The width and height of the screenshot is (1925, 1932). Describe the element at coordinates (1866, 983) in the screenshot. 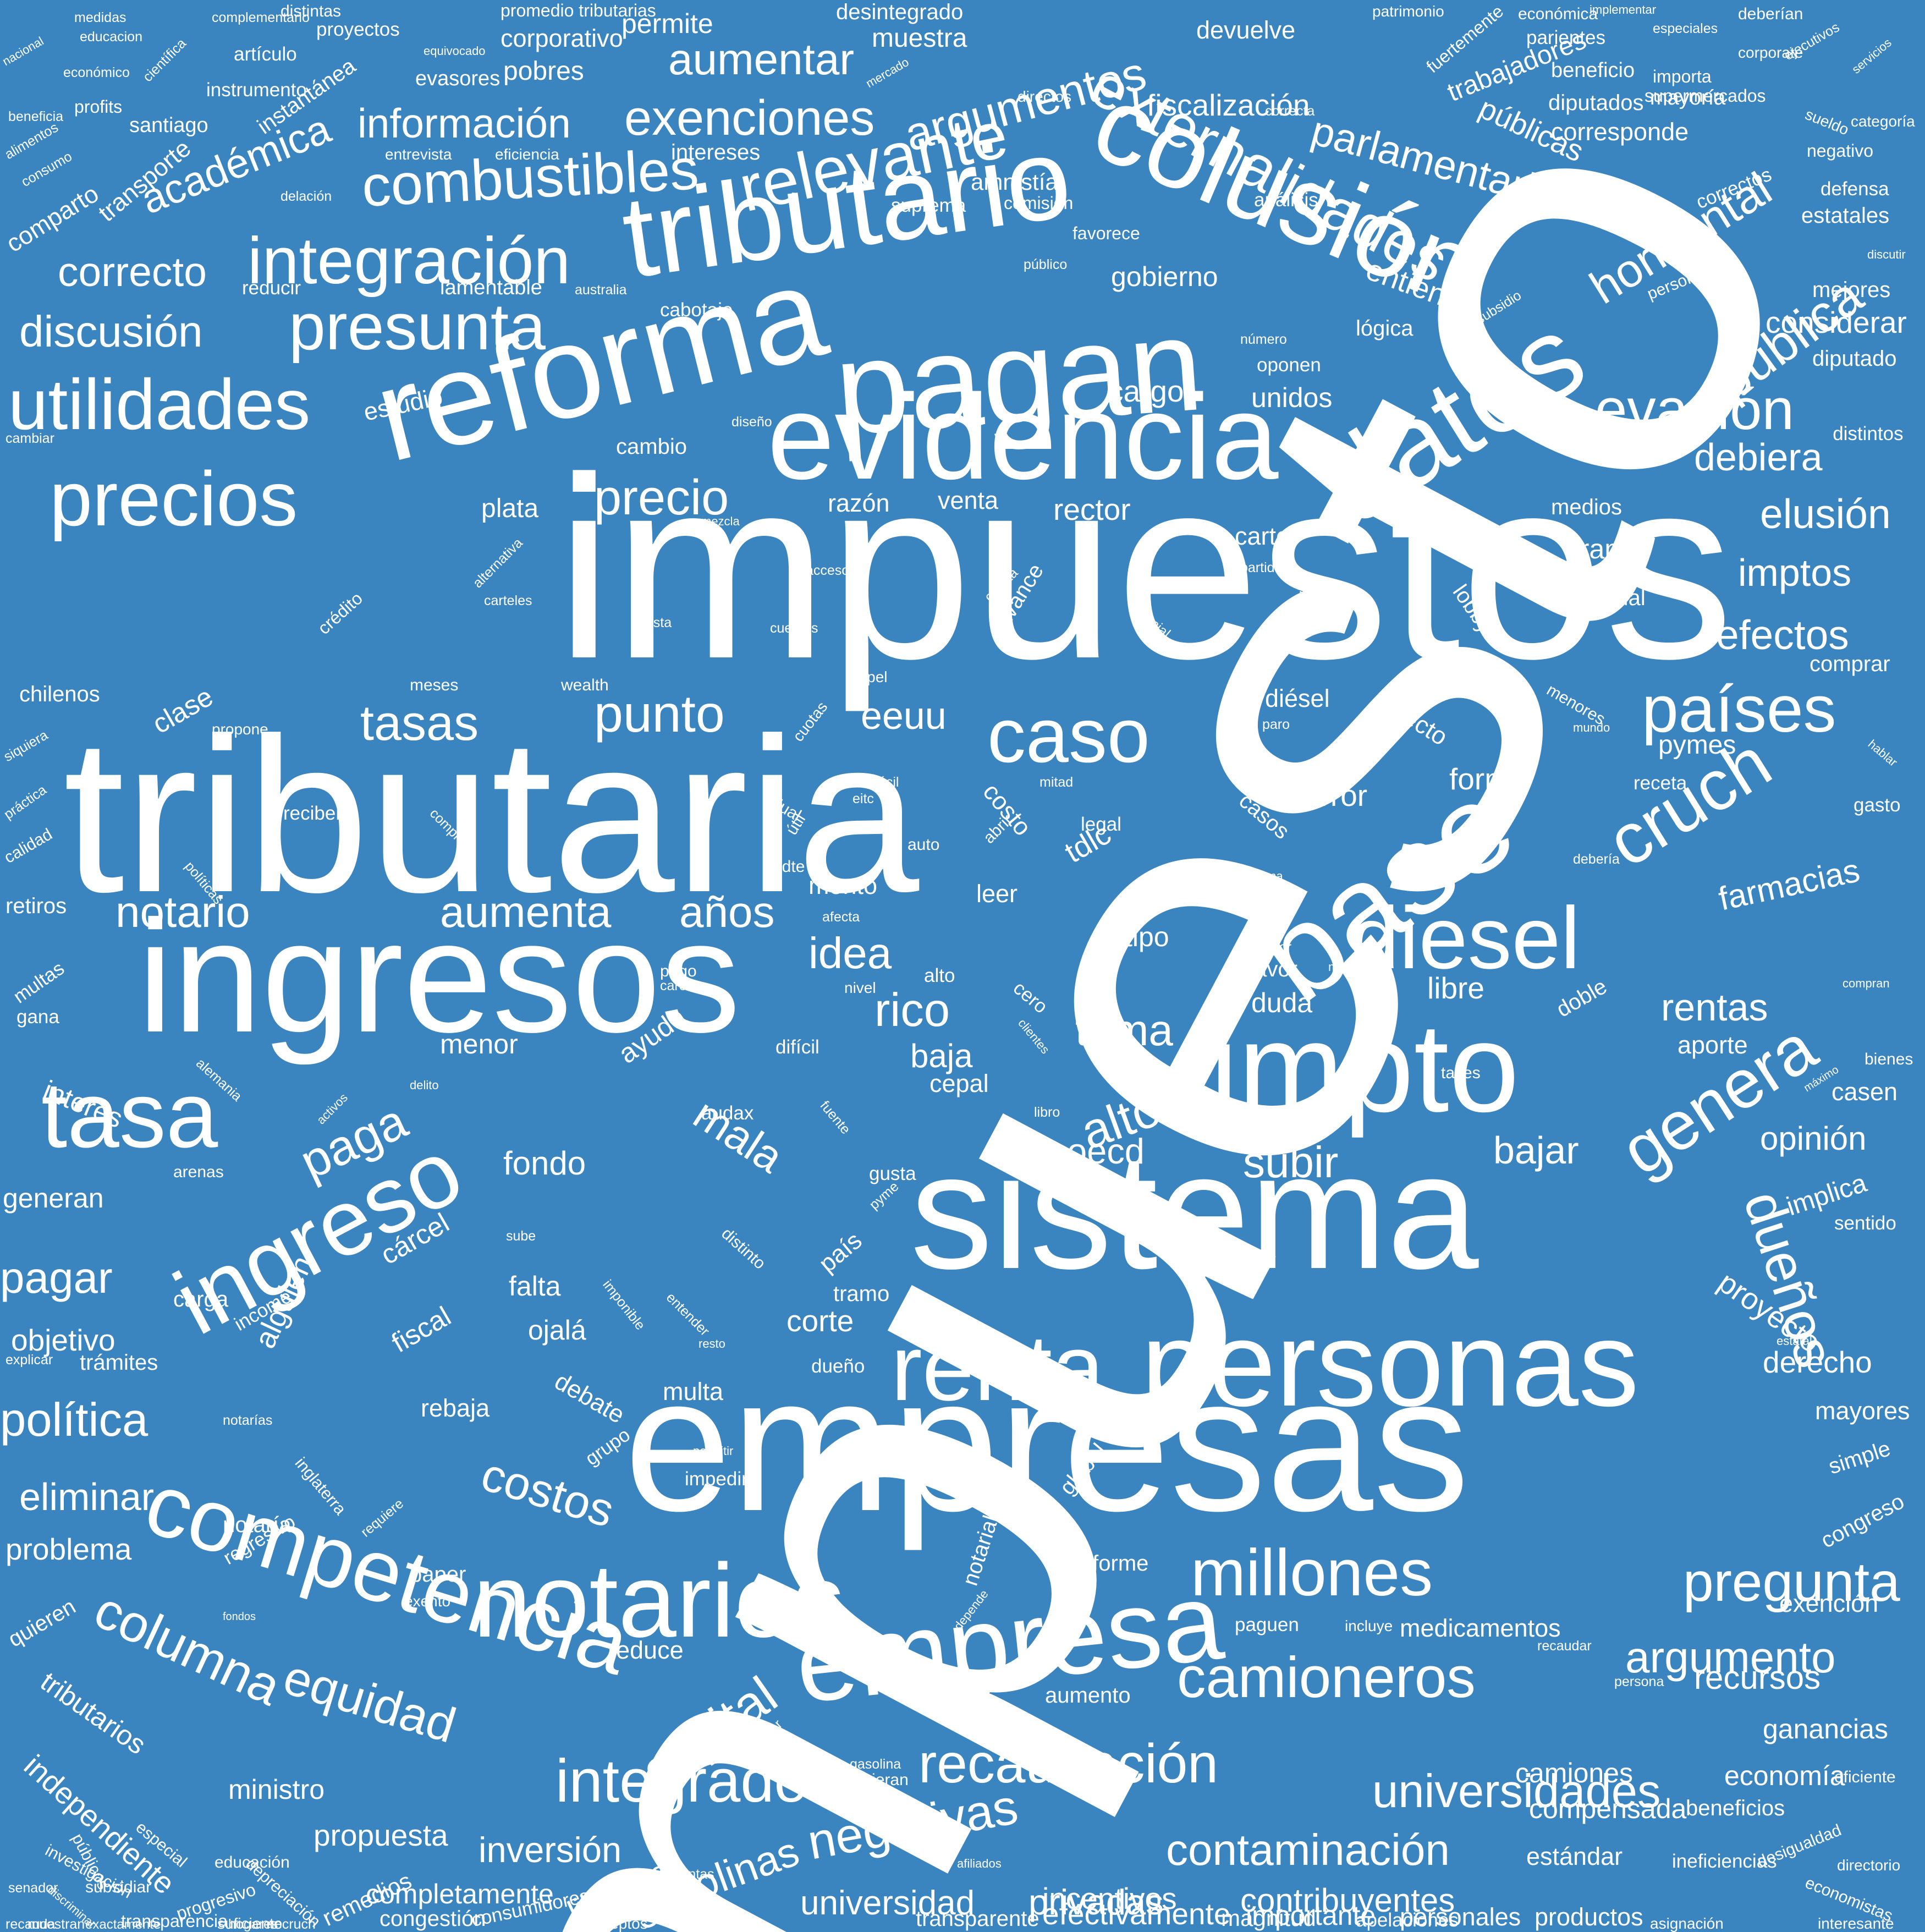

I see `cloud-word: compran` at that location.